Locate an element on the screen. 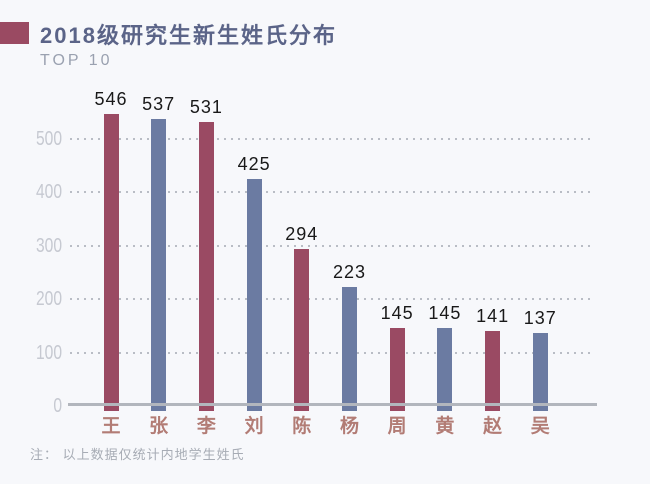 The image size is (650, 484). bar-value-label: 425 is located at coordinates (254, 163).